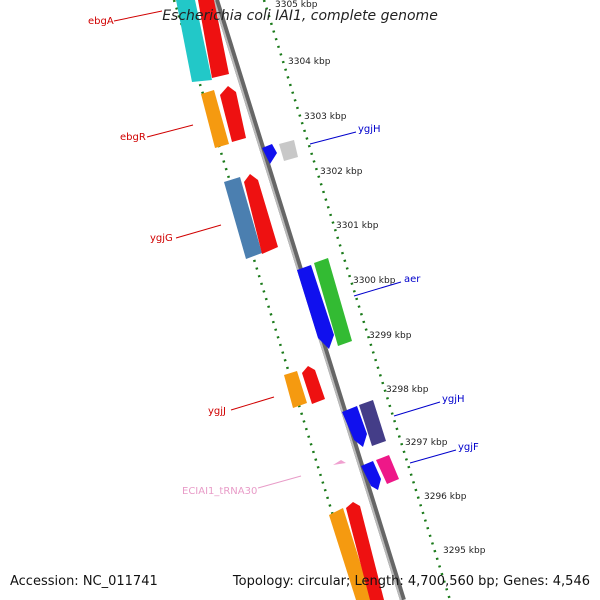  Describe the element at coordinates (300, 16) in the screenshot. I see `genome-title: Escherichia coli IAI1, complete genome` at that location.